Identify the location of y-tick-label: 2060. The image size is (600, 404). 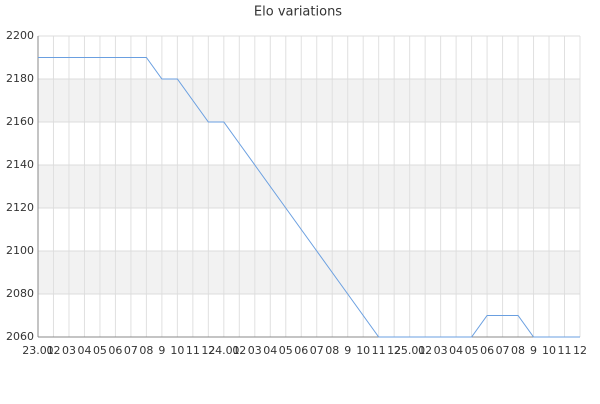
(20, 336).